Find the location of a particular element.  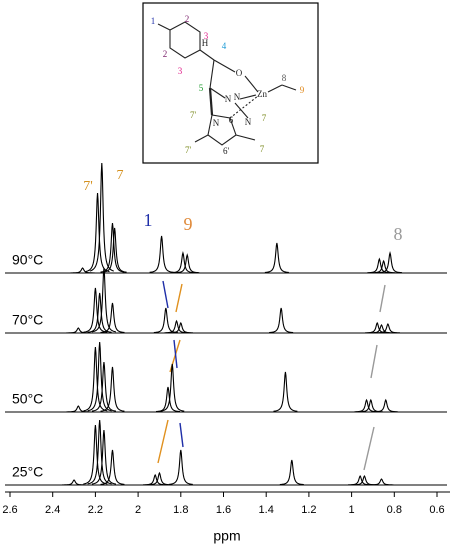

structure-label: 5 is located at coordinates (201, 88).